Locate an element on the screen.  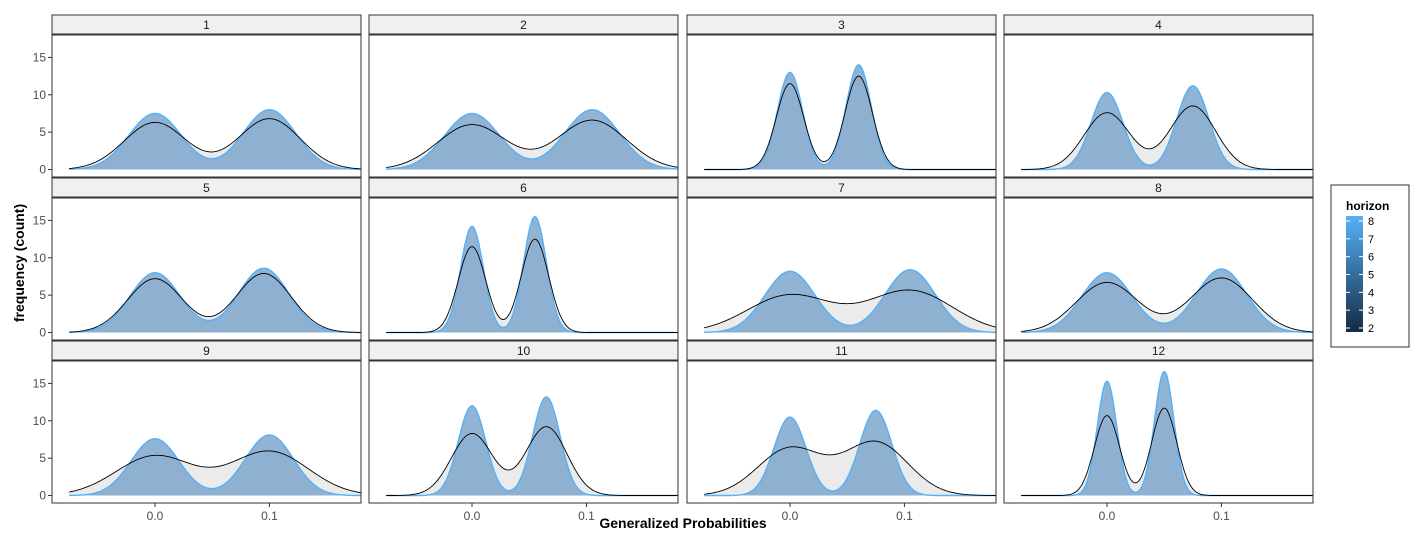
legend-label: 8 is located at coordinates (1371, 222).